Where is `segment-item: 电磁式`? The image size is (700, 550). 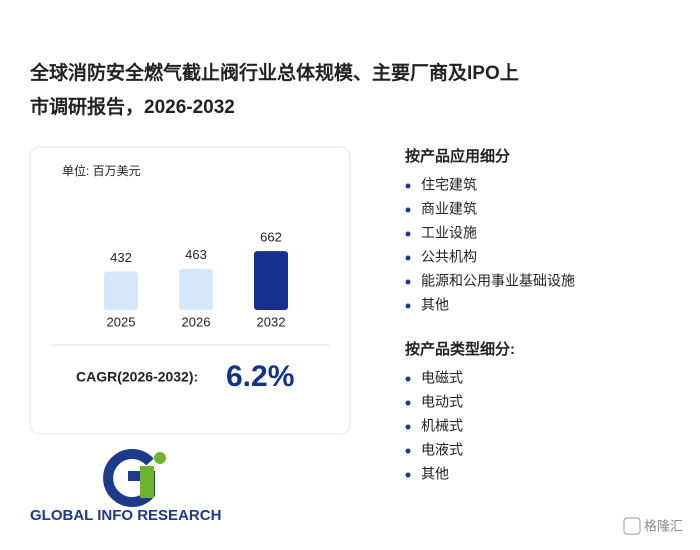
segment-item: 电磁式 is located at coordinates (442, 378).